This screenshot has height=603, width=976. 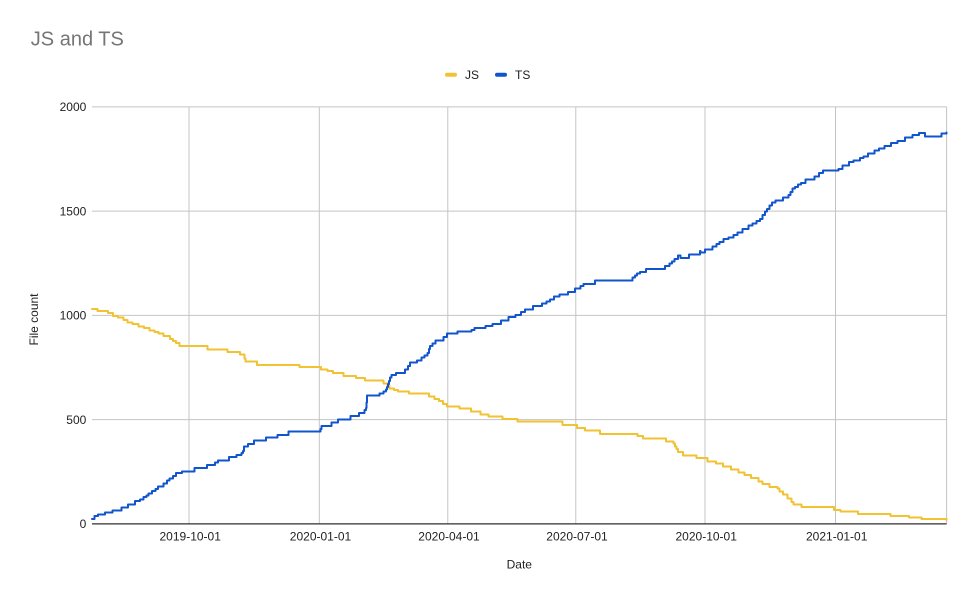 What do you see at coordinates (83, 524) in the screenshot?
I see `svg-text: 0` at bounding box center [83, 524].